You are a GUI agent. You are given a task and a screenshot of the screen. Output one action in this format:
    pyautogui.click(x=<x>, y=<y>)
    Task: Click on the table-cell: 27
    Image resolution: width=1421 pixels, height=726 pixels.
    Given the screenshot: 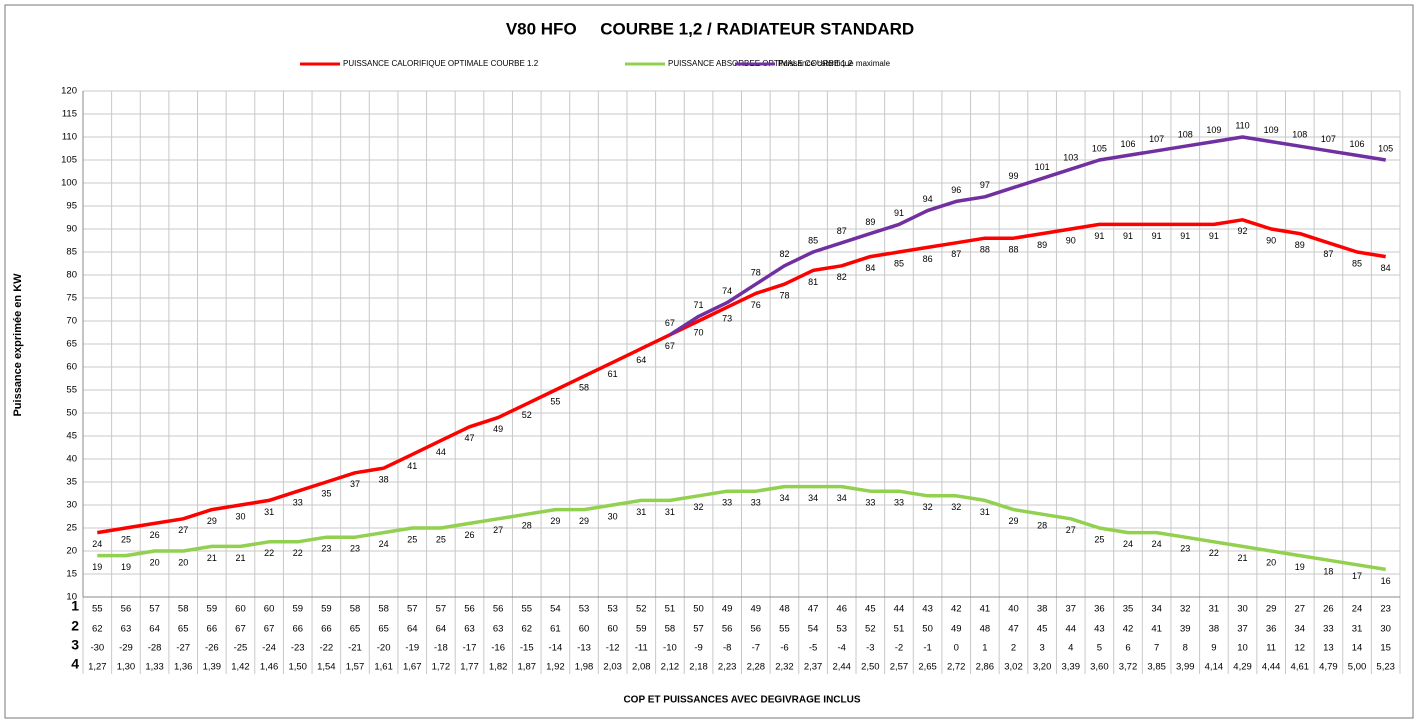 What is the action you would take?
    pyautogui.click(x=1300, y=609)
    